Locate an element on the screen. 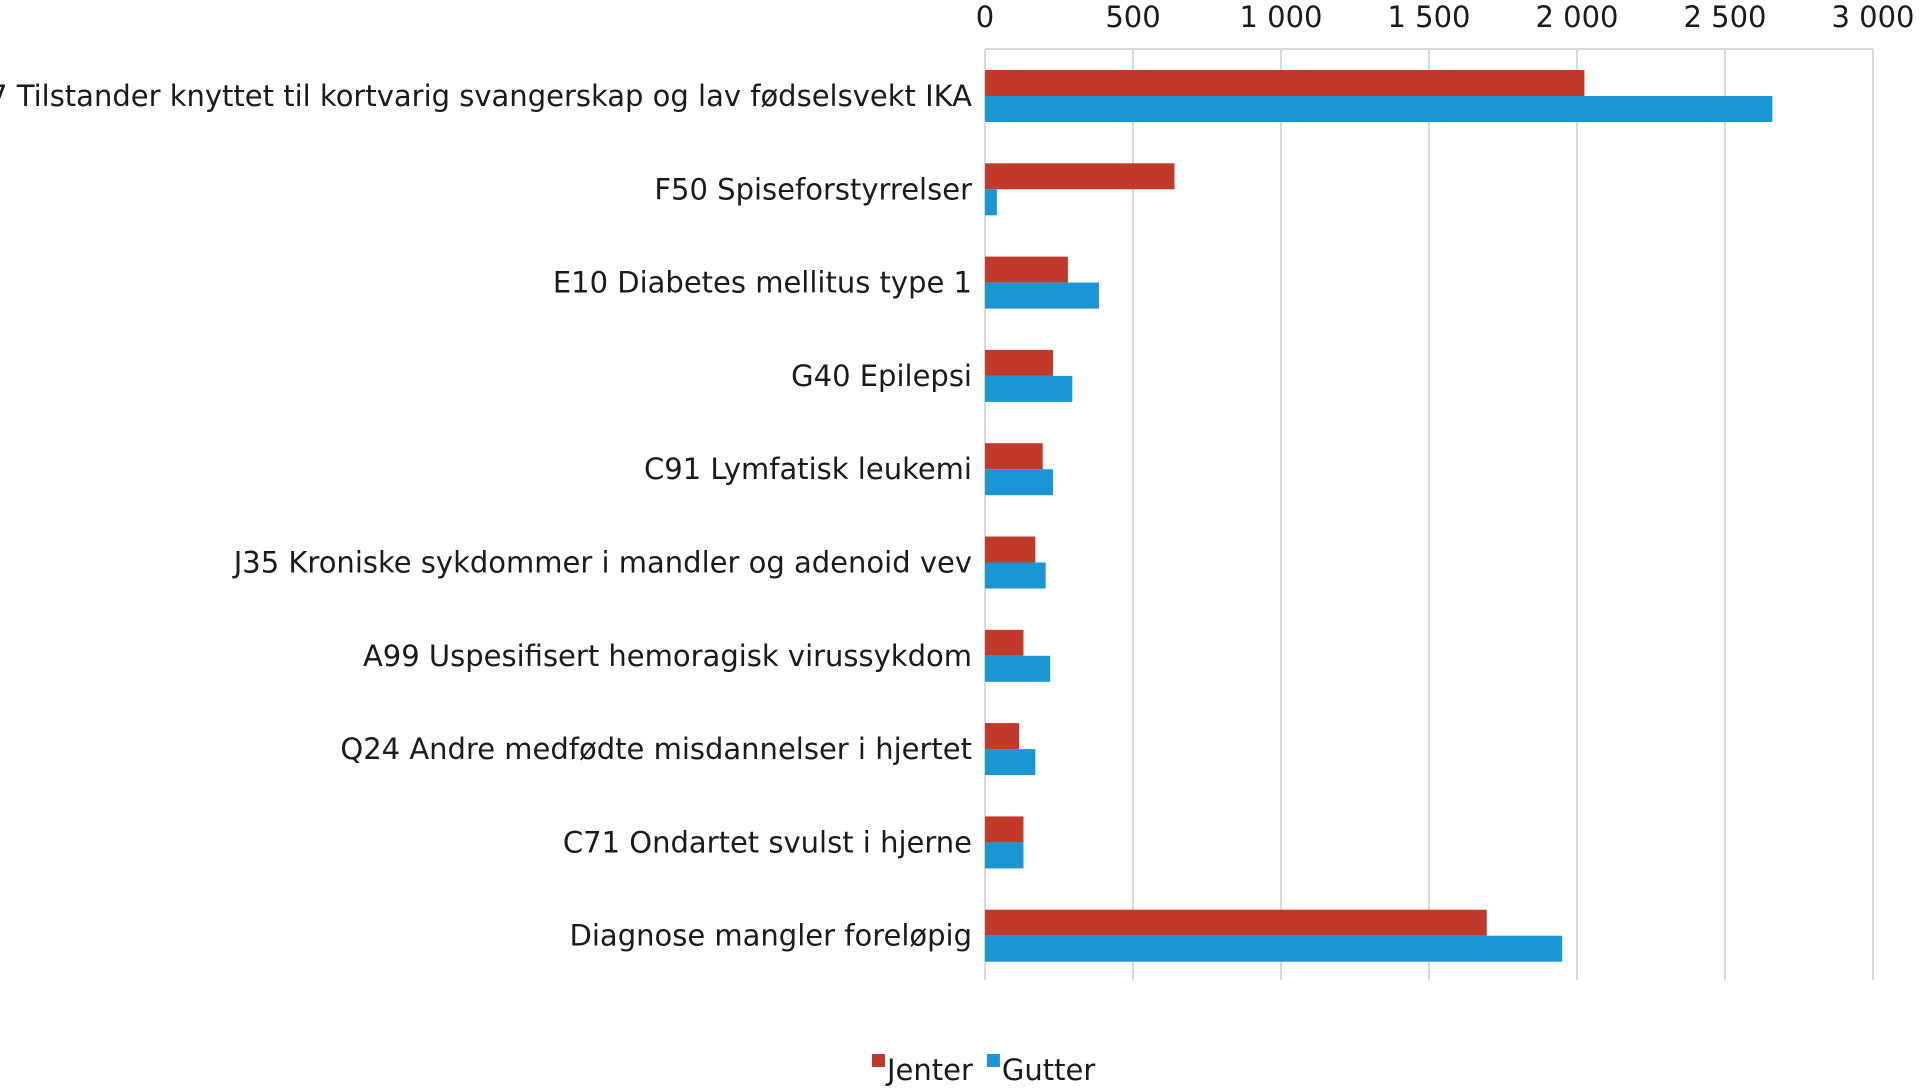 Image resolution: width=1920 pixels, height=1088 pixels. category-label: F50 Spiseforstyrrelser is located at coordinates (813, 189).